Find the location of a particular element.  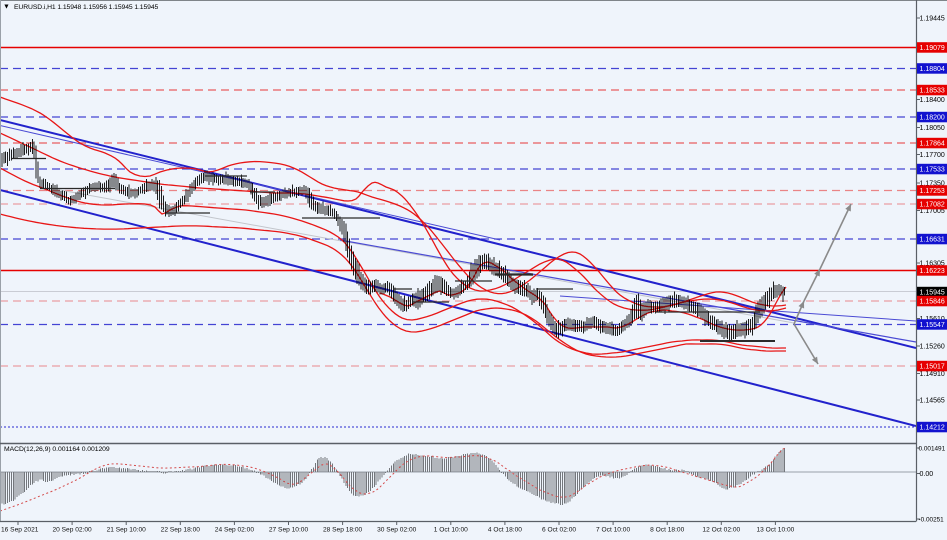

svg-text:MACD(12,26,9) 0.001164 0.00120: MACD(12,26,9) 0.001164 0.001209 is located at coordinates (57, 449).